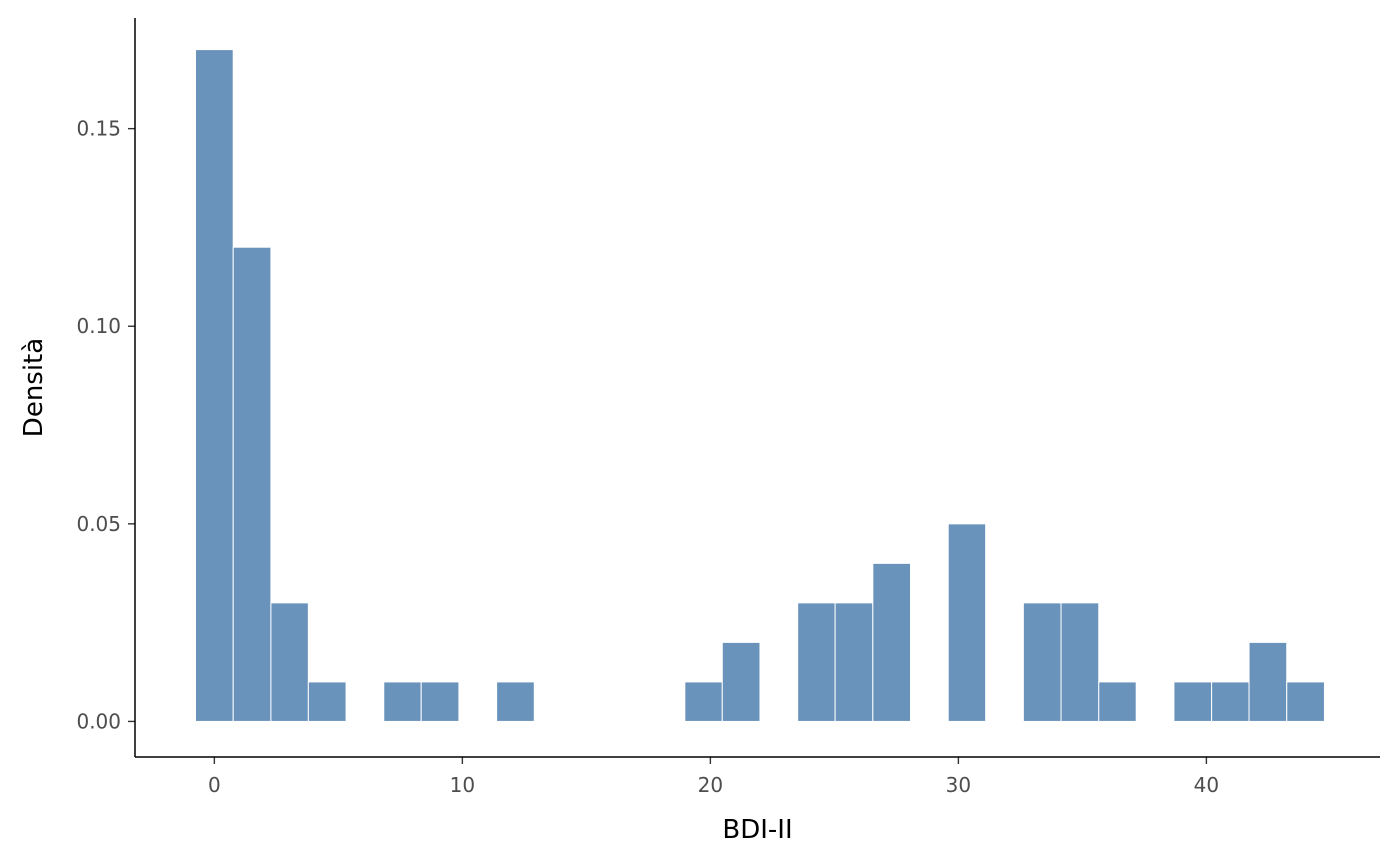 This screenshot has height=865, width=1400. I want to click on y-tick-label-1: 0.05, so click(98, 524).